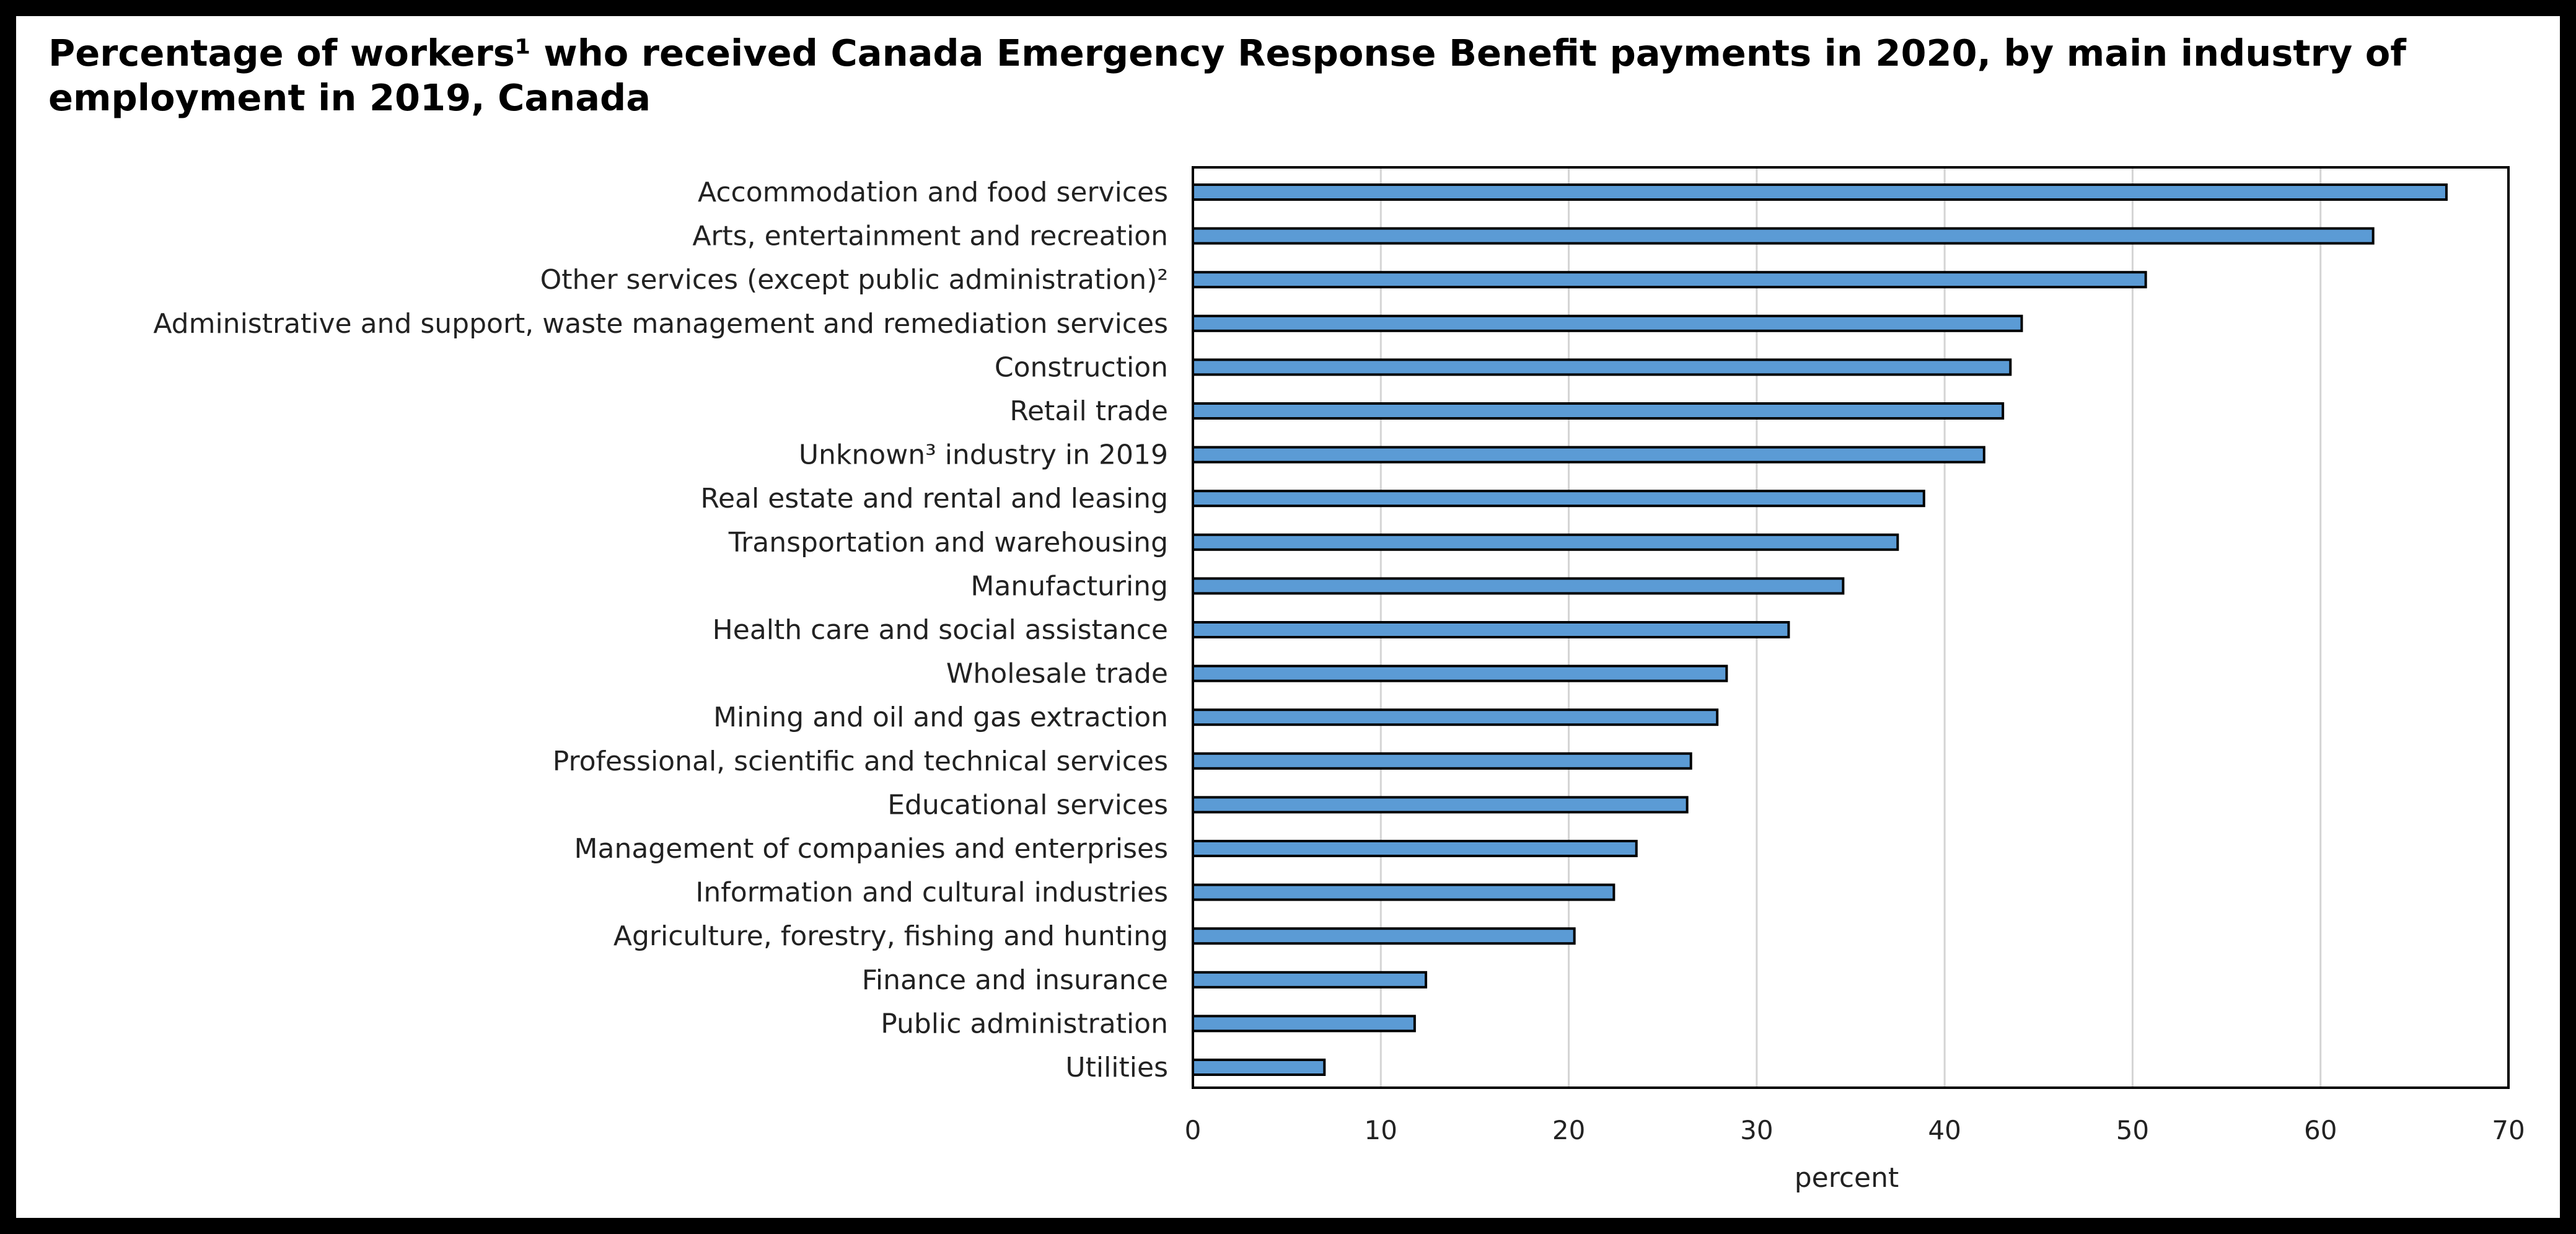  Describe the element at coordinates (934, 498) in the screenshot. I see `category-label: Real estate and rental and leasing` at that location.